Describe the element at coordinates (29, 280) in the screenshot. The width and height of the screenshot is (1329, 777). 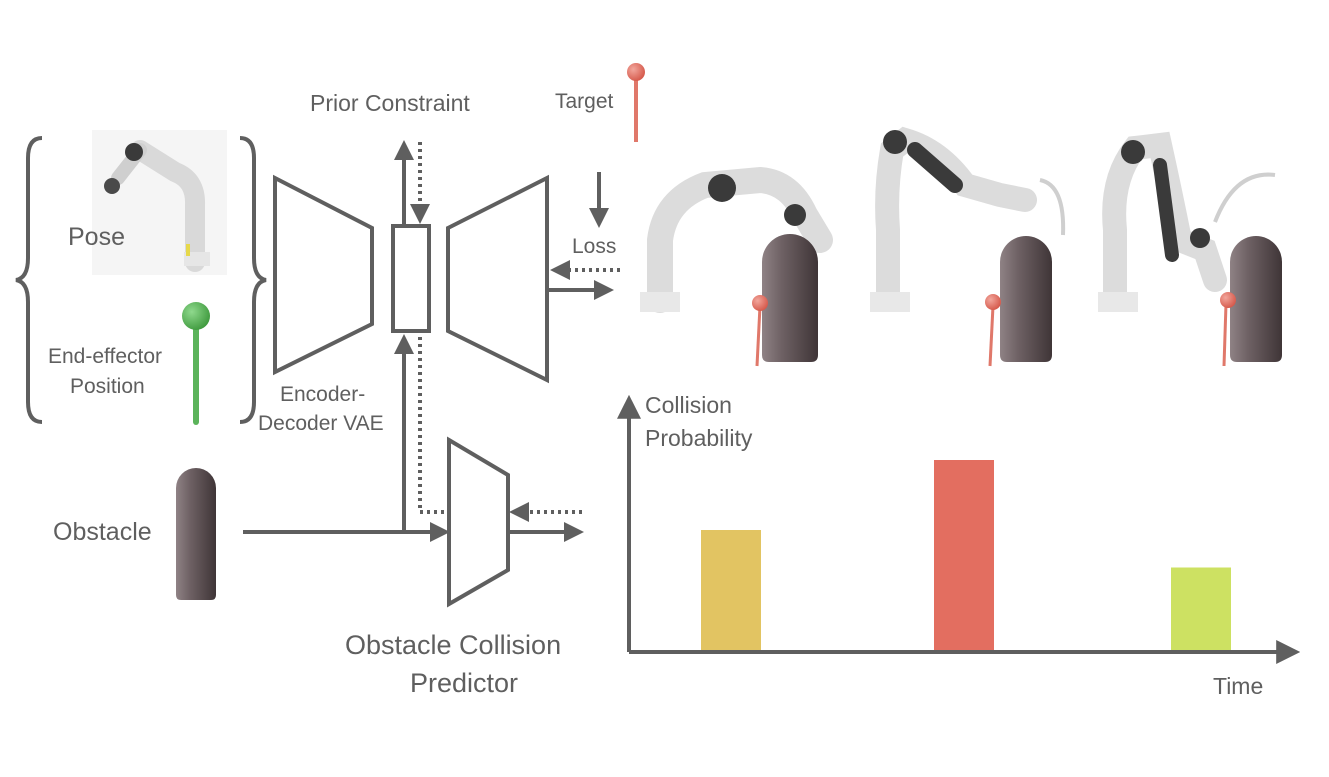
I see `left-brace` at that location.